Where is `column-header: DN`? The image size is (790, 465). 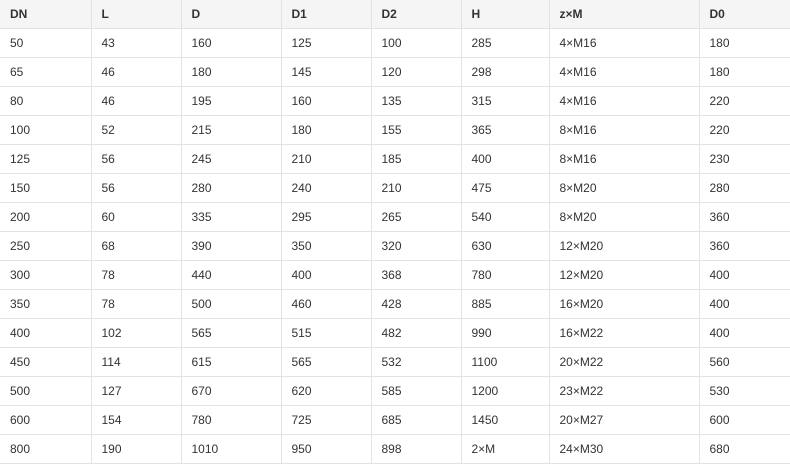
column-header: DN is located at coordinates (46, 14).